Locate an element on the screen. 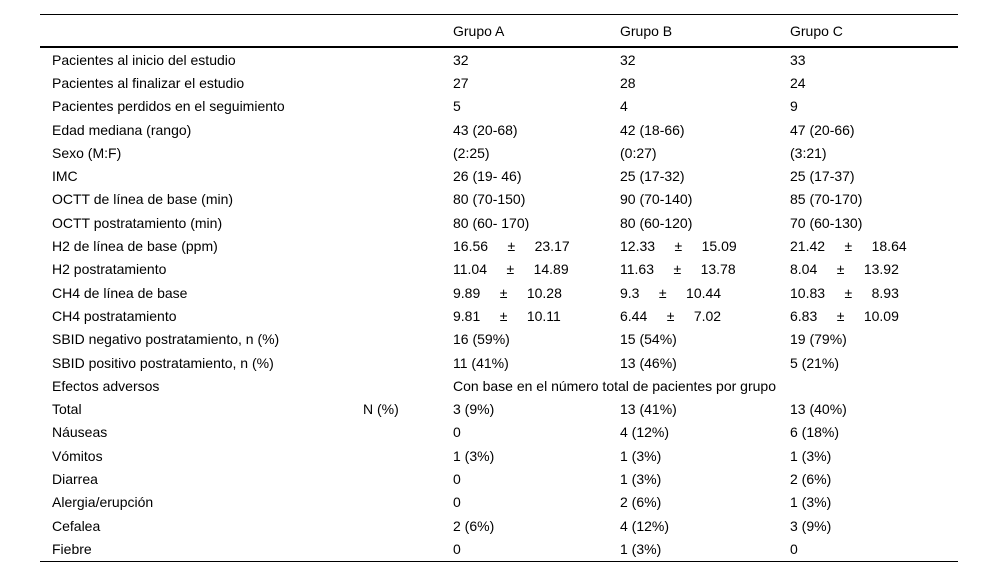  row-label: Total is located at coordinates (67, 409).